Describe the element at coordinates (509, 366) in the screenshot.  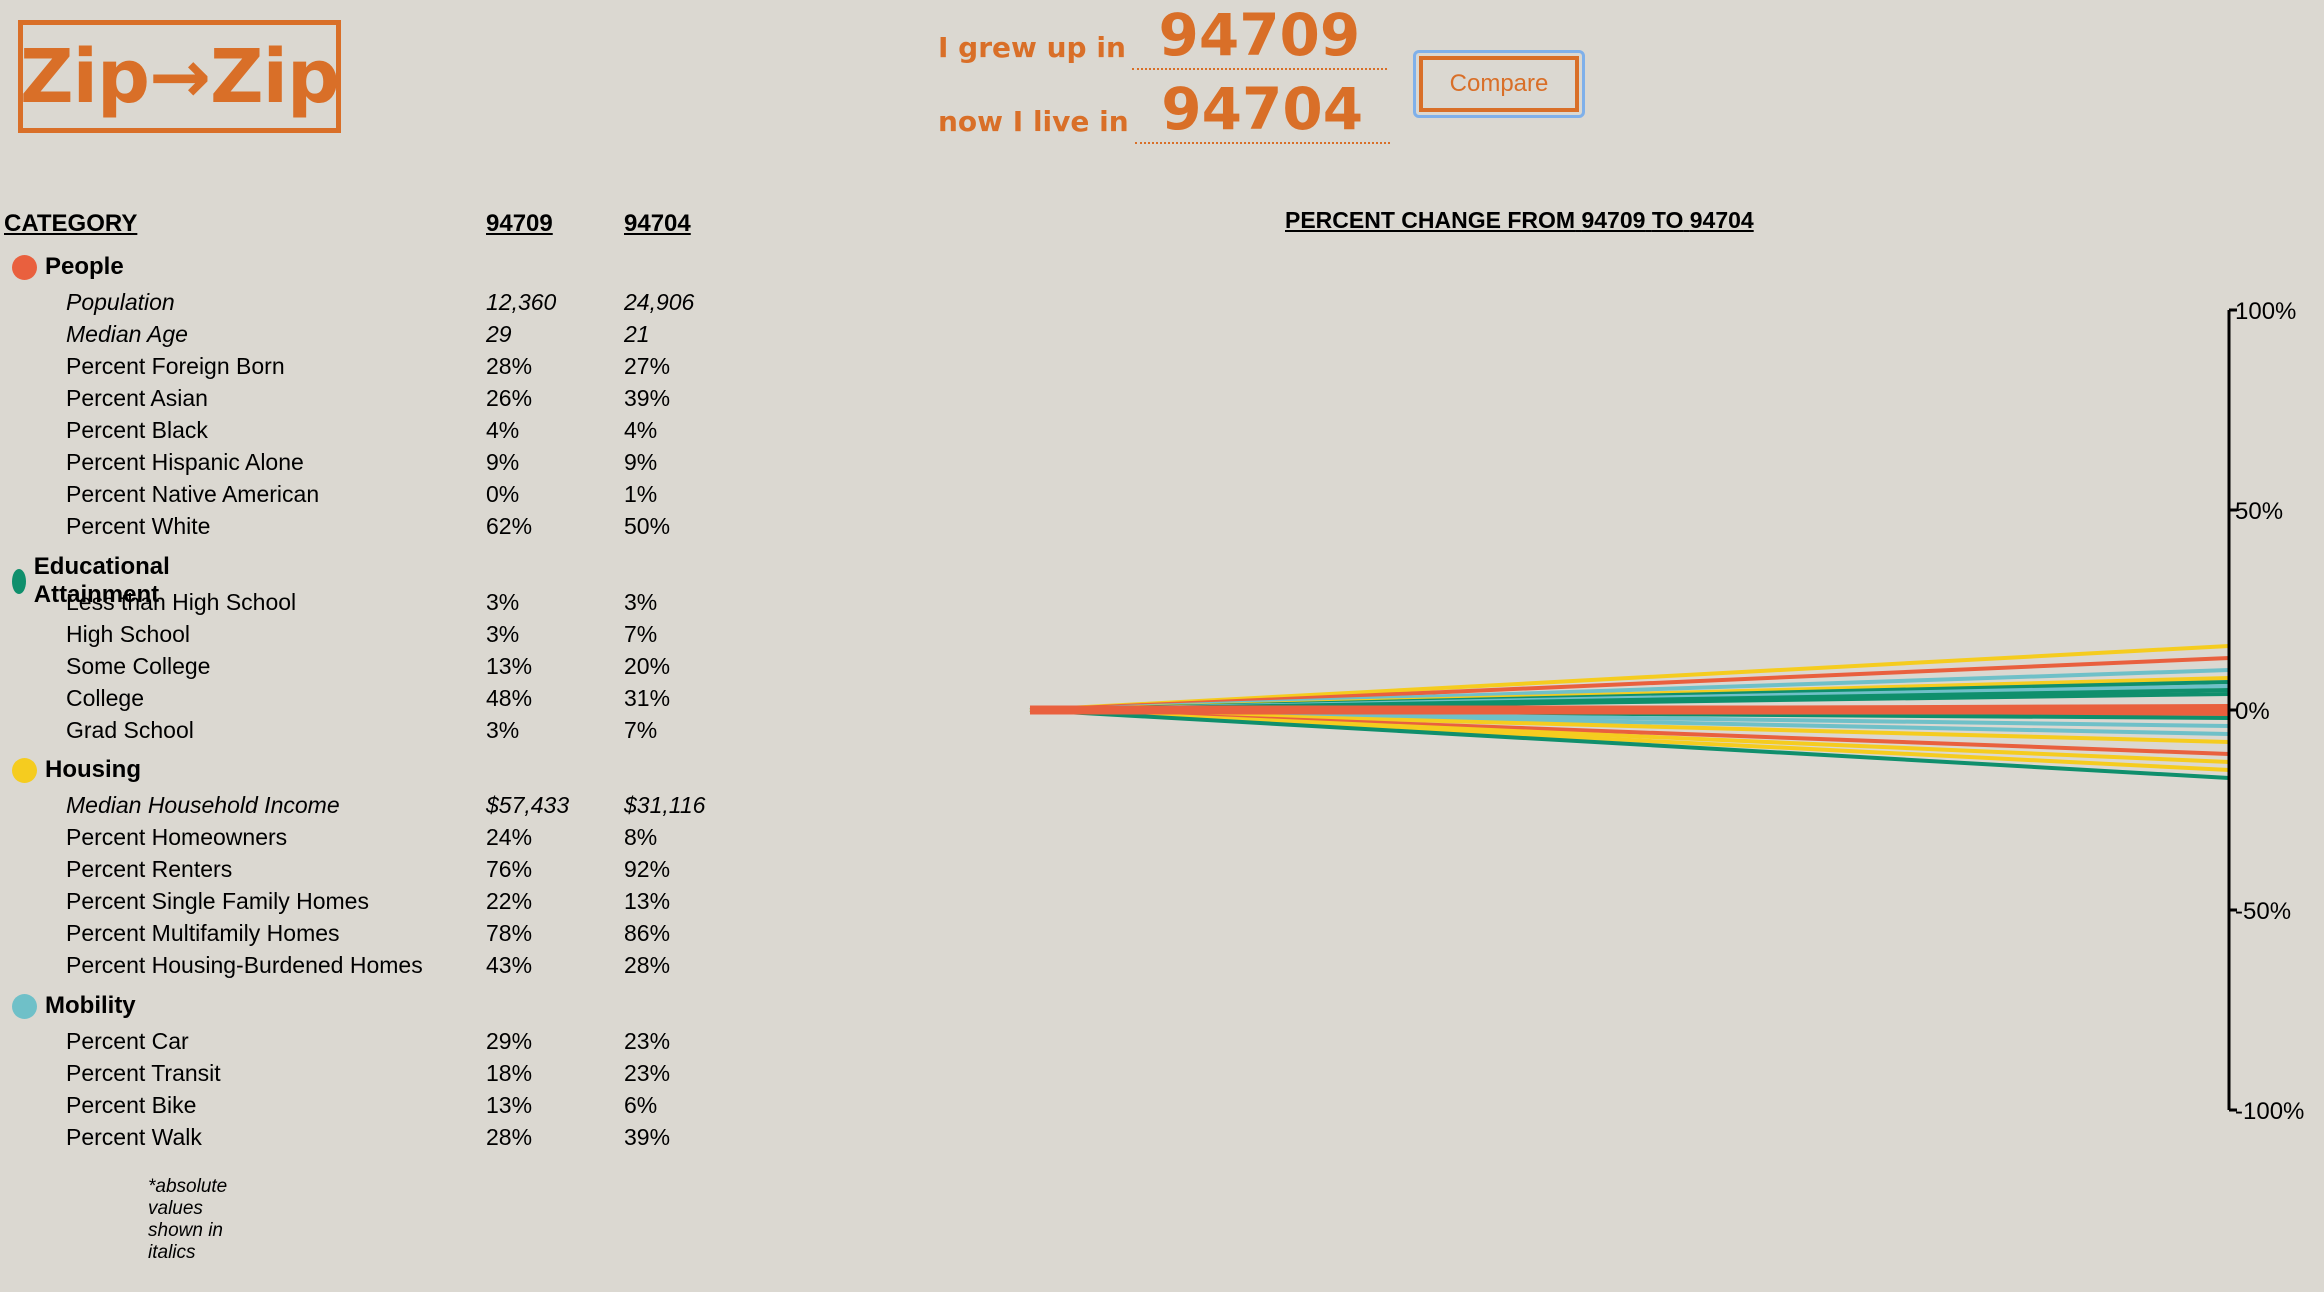
I see `row-value-a: 28%` at that location.